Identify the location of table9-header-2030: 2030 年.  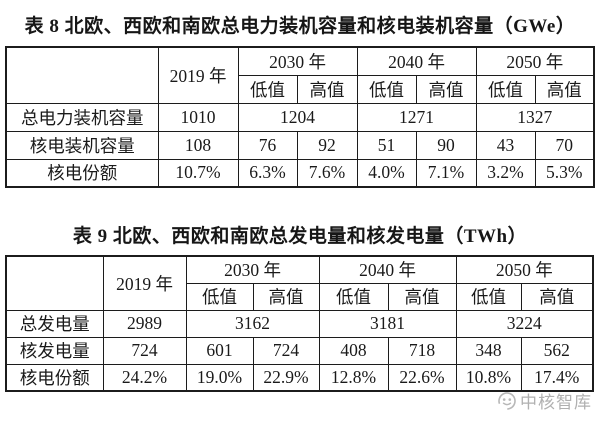
(252, 269).